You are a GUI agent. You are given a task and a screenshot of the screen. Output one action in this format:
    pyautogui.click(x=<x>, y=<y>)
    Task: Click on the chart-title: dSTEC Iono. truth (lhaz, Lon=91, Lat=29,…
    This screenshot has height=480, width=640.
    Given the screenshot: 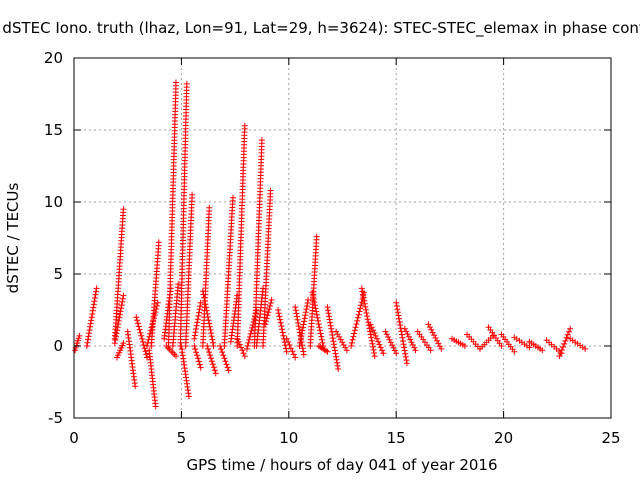 What is the action you would take?
    pyautogui.click(x=321, y=28)
    